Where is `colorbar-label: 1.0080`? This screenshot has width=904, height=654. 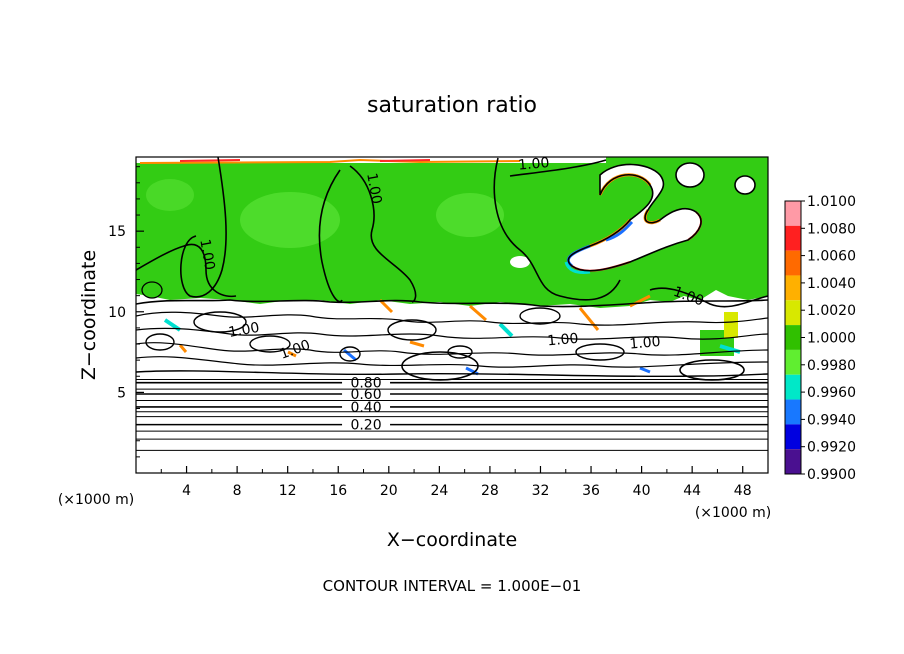 colorbar-label: 1.0080 is located at coordinates (831, 229).